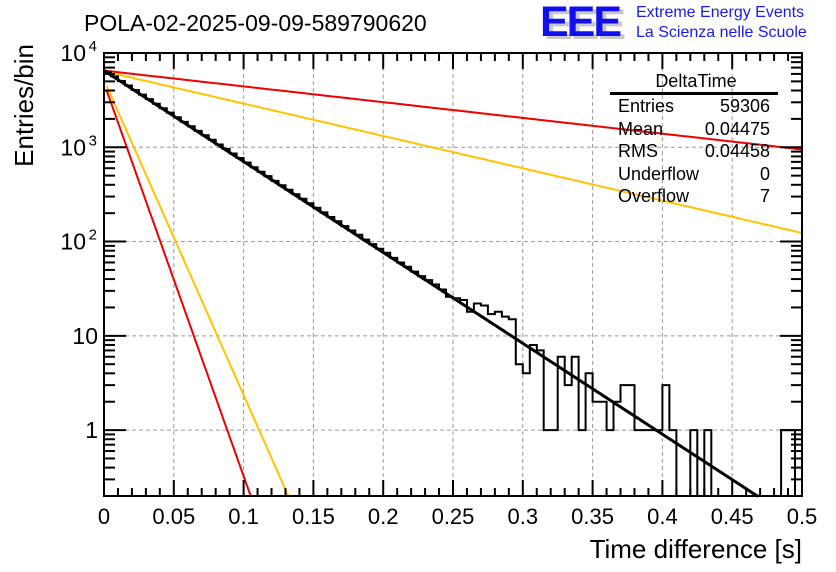 This screenshot has height=572, width=836. Describe the element at coordinates (720, 12) in the screenshot. I see `eee-logo-line1: Extreme Energy Events` at that location.